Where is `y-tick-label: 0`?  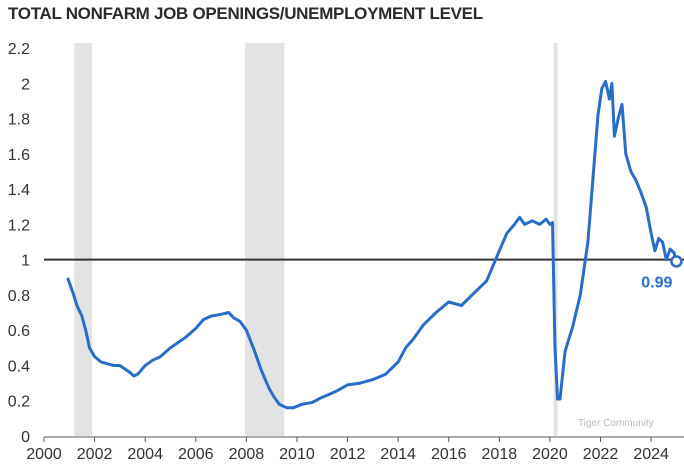 y-tick-label: 0 is located at coordinates (25, 437).